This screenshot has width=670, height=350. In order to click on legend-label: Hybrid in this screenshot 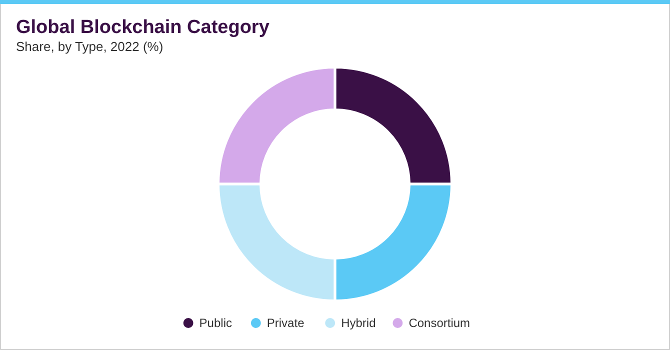, I will do `click(358, 323)`.